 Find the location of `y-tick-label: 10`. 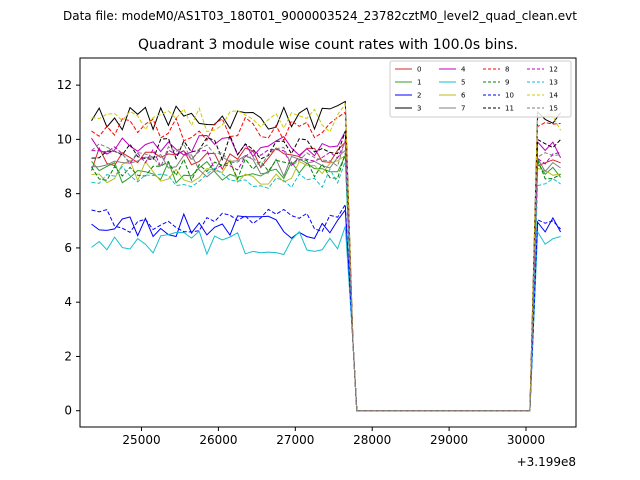

y-tick-label: 10 is located at coordinates (64, 139).